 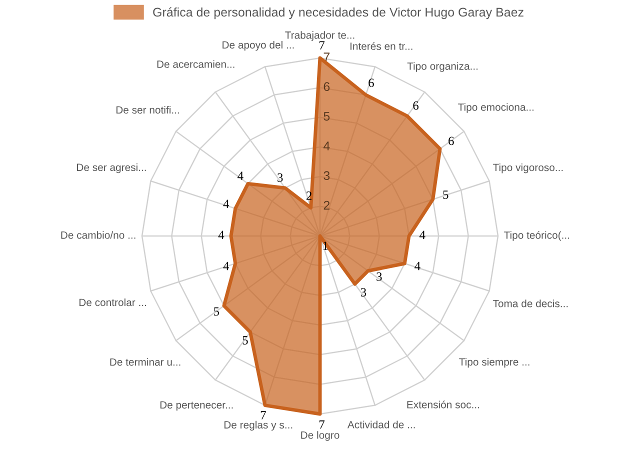 What do you see at coordinates (263, 415) in the screenshot?
I see `data-label: 7` at bounding box center [263, 415].